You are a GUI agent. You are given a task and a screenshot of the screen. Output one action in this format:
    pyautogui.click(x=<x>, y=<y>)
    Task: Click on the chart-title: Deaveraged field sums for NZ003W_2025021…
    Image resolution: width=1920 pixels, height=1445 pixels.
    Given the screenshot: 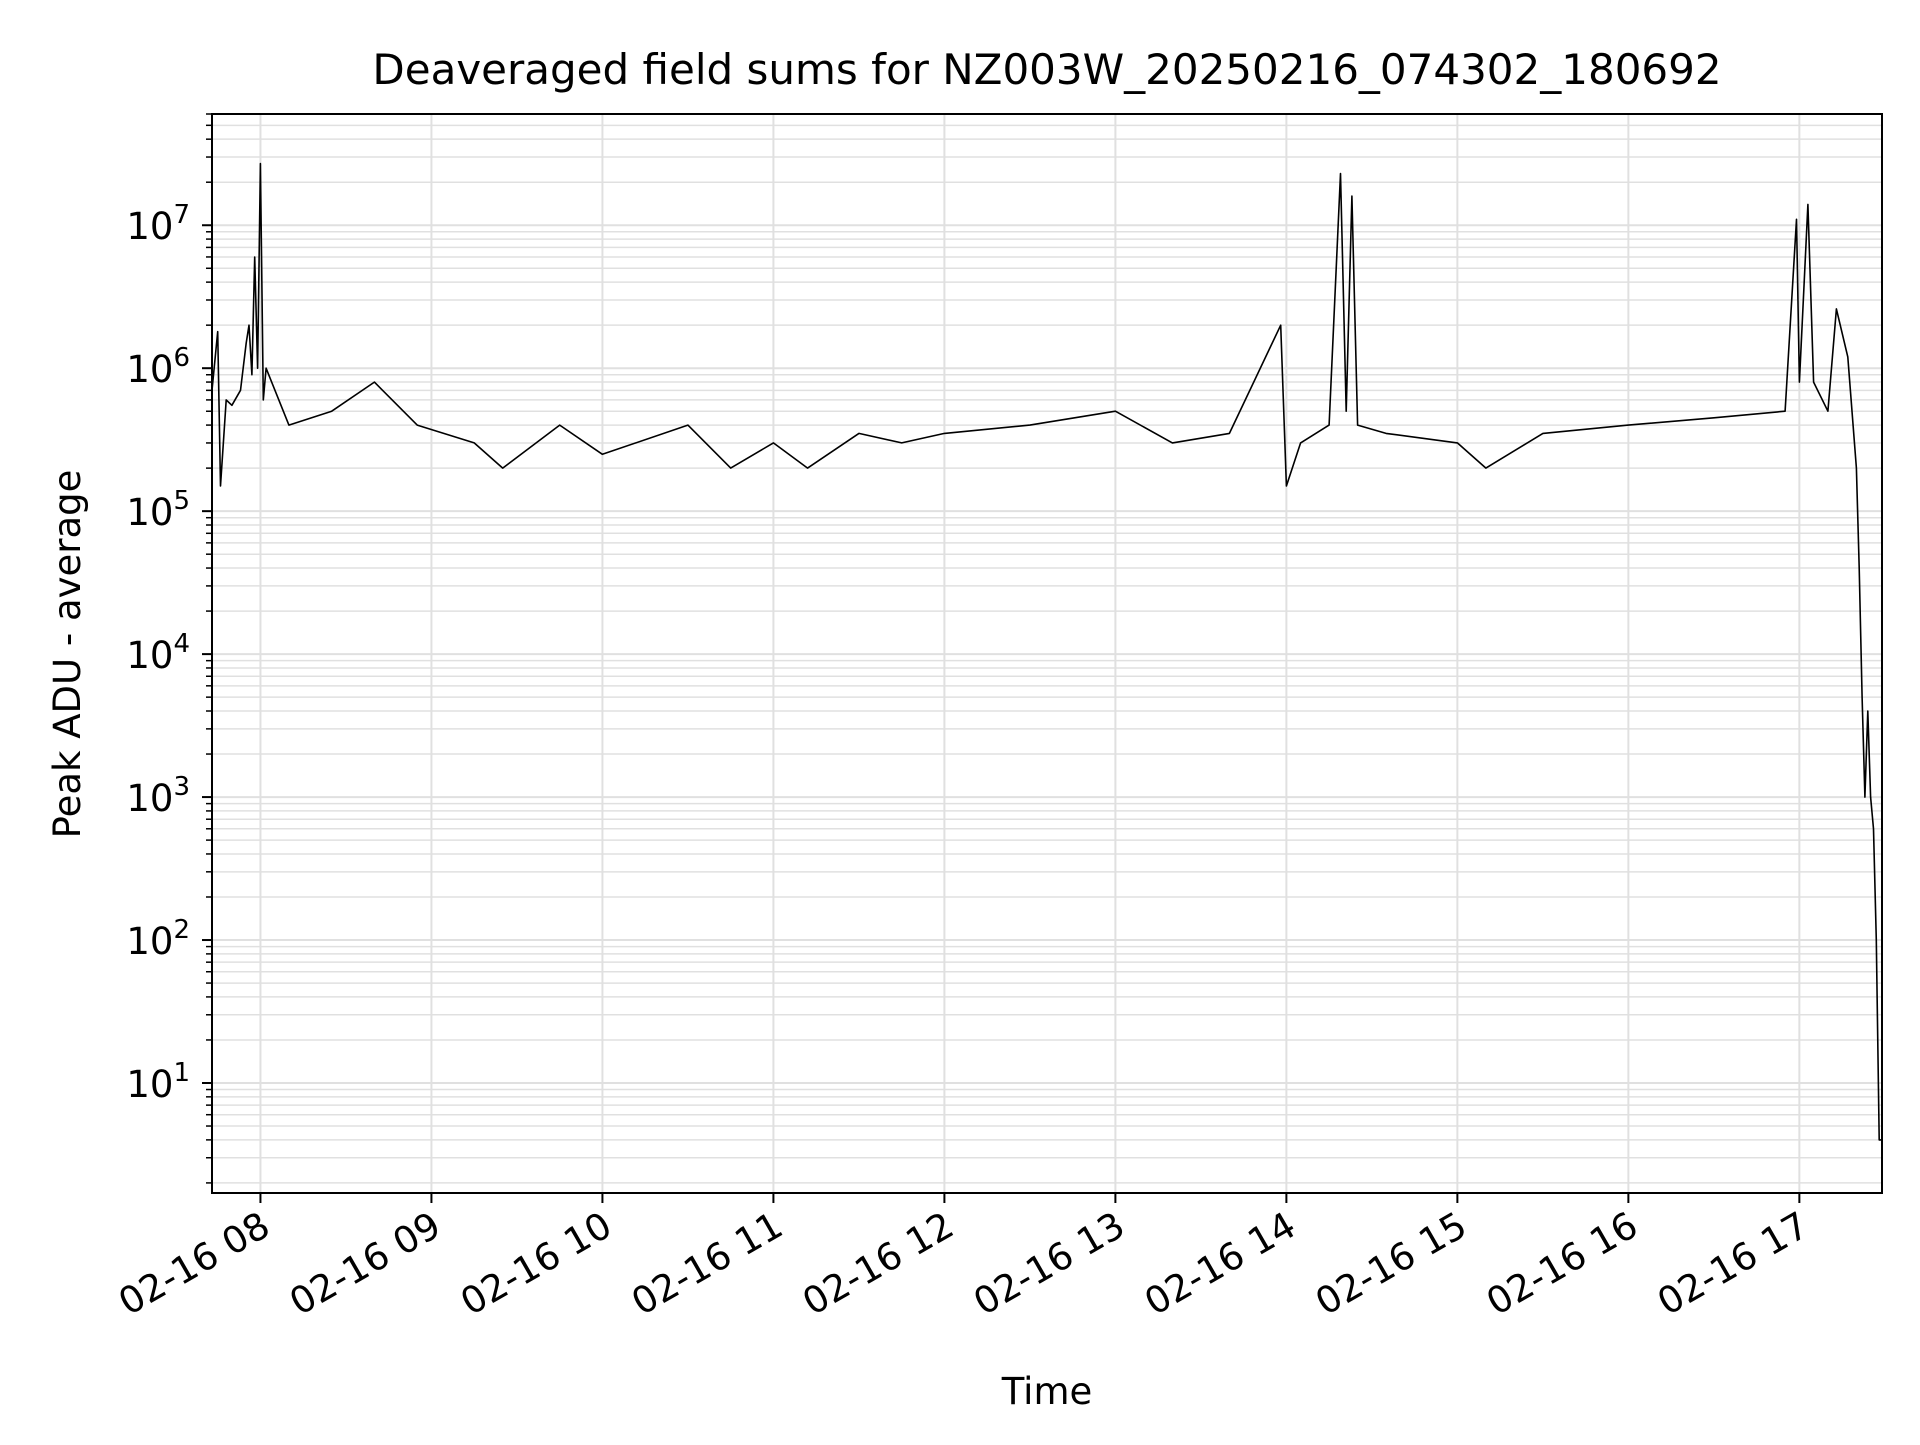 What is the action you would take?
    pyautogui.click(x=1046, y=69)
    